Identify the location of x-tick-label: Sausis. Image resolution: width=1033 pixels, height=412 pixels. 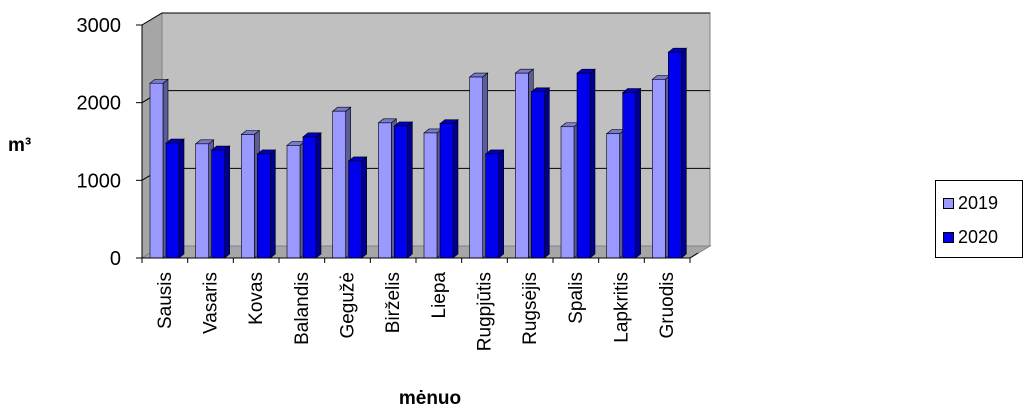
(165, 300).